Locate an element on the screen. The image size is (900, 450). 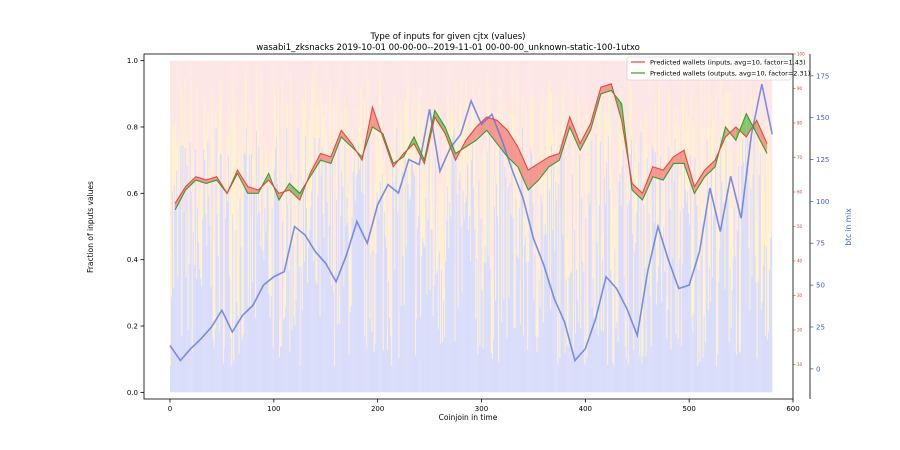
right-tick-label-blue: 125 is located at coordinates (822, 160).